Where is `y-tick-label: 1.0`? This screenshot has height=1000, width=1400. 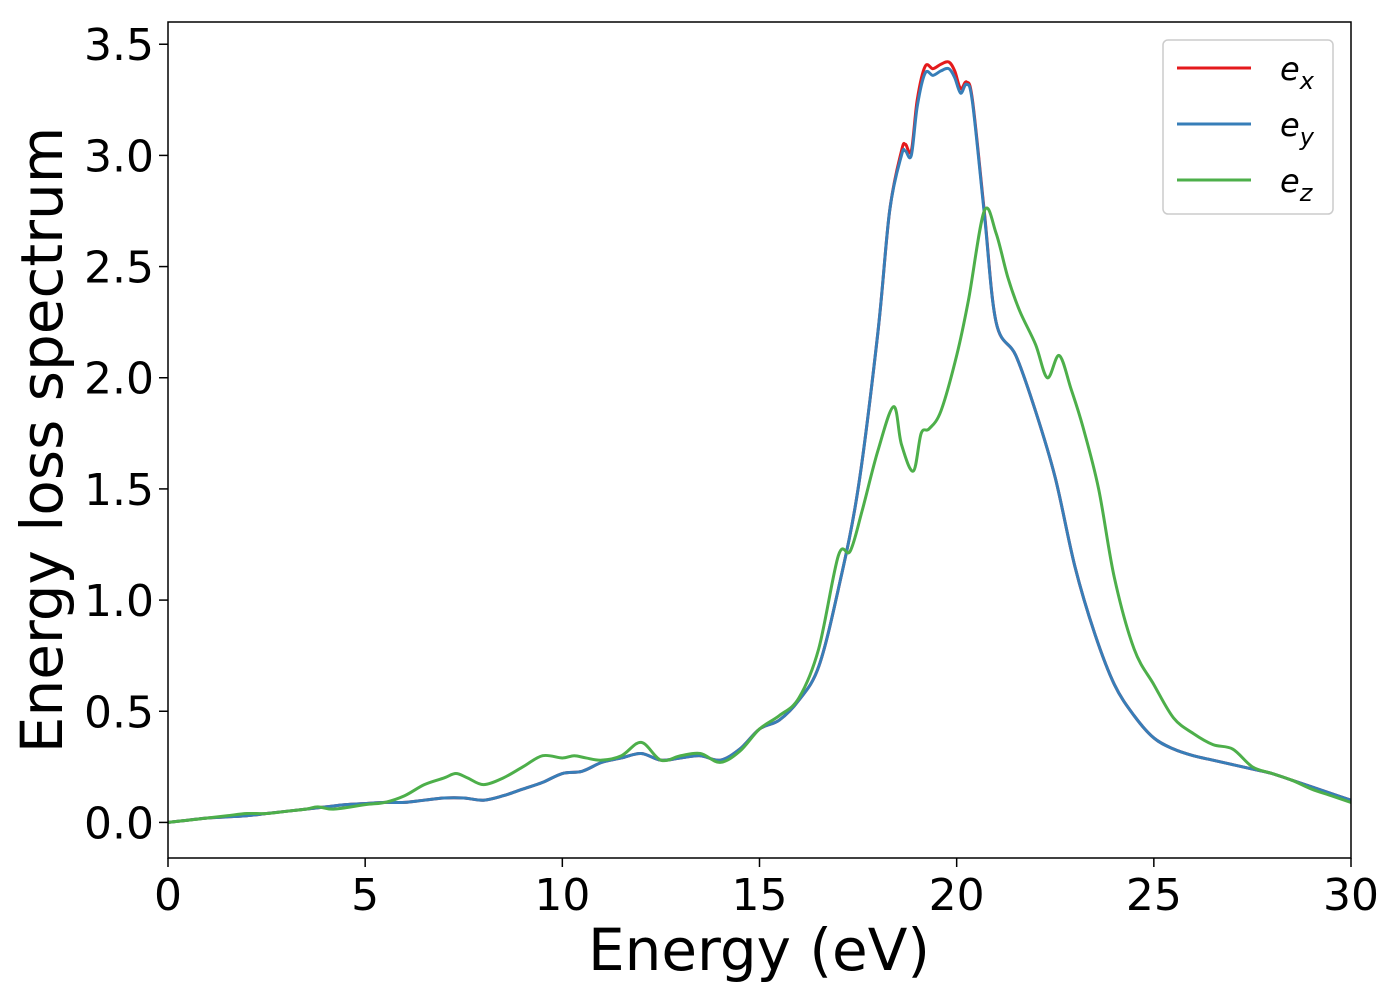 y-tick-label: 1.0 is located at coordinates (119, 601).